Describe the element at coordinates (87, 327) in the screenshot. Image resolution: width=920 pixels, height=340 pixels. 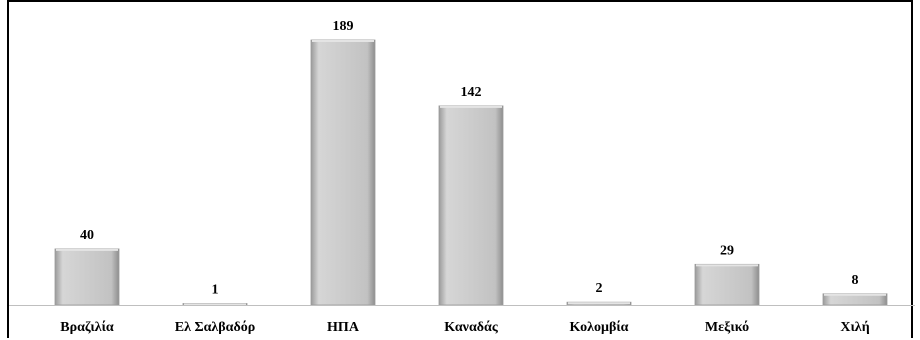
I see `category-label-0: Βραζιλία` at that location.